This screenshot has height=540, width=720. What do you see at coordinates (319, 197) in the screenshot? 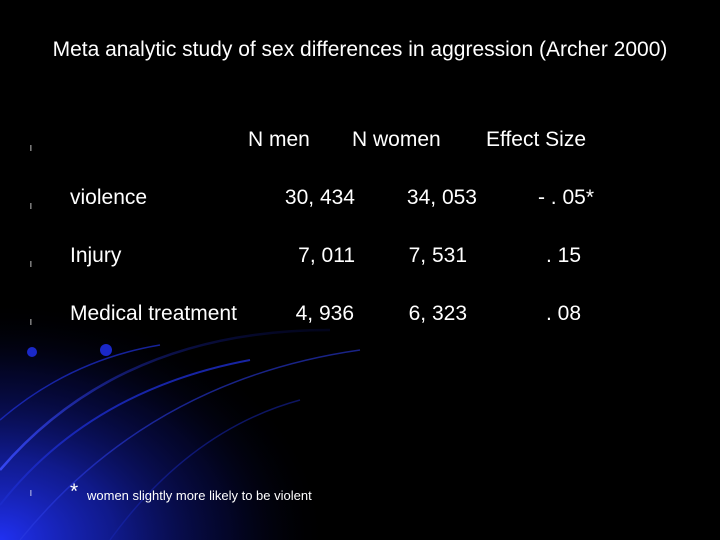
I see `row-violence-n-men: 30, 434` at bounding box center [319, 197].